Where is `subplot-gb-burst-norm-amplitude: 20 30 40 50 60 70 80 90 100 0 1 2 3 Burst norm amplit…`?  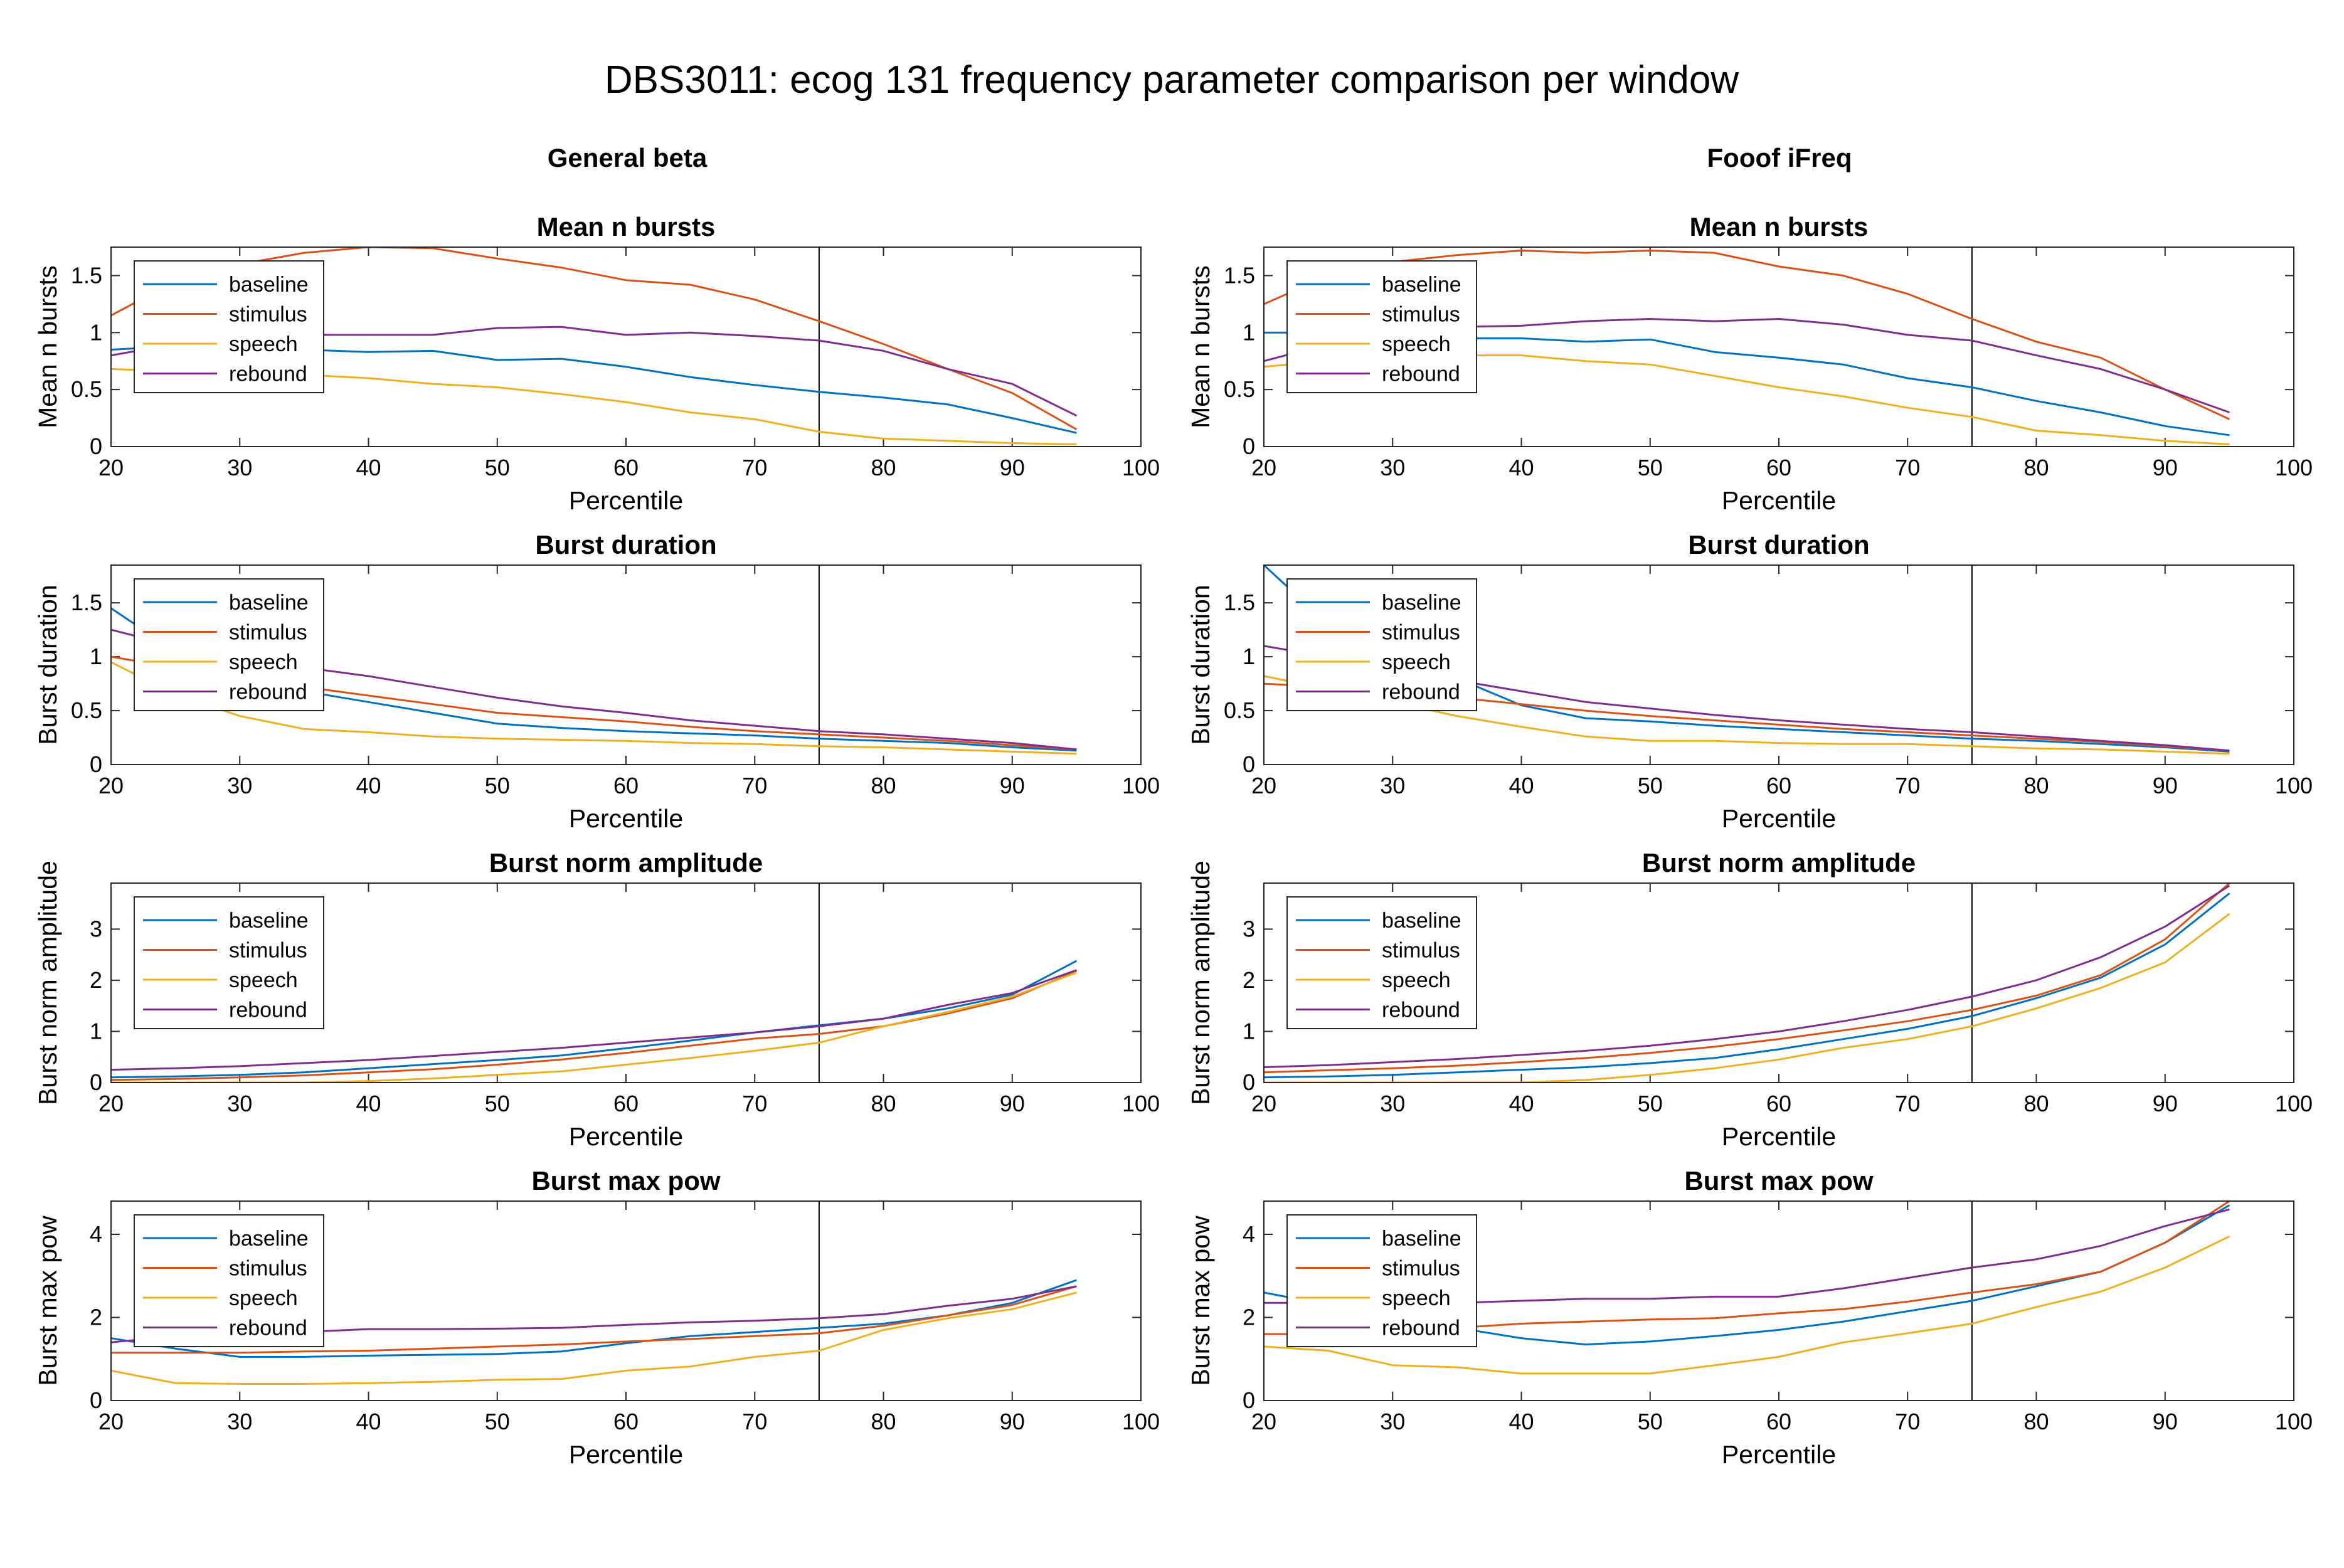 subplot-gb-burst-norm-amplitude: 20 30 40 50 60 70 80 90 100 0 1 2 3 Burst norm amplit… is located at coordinates (596, 999).